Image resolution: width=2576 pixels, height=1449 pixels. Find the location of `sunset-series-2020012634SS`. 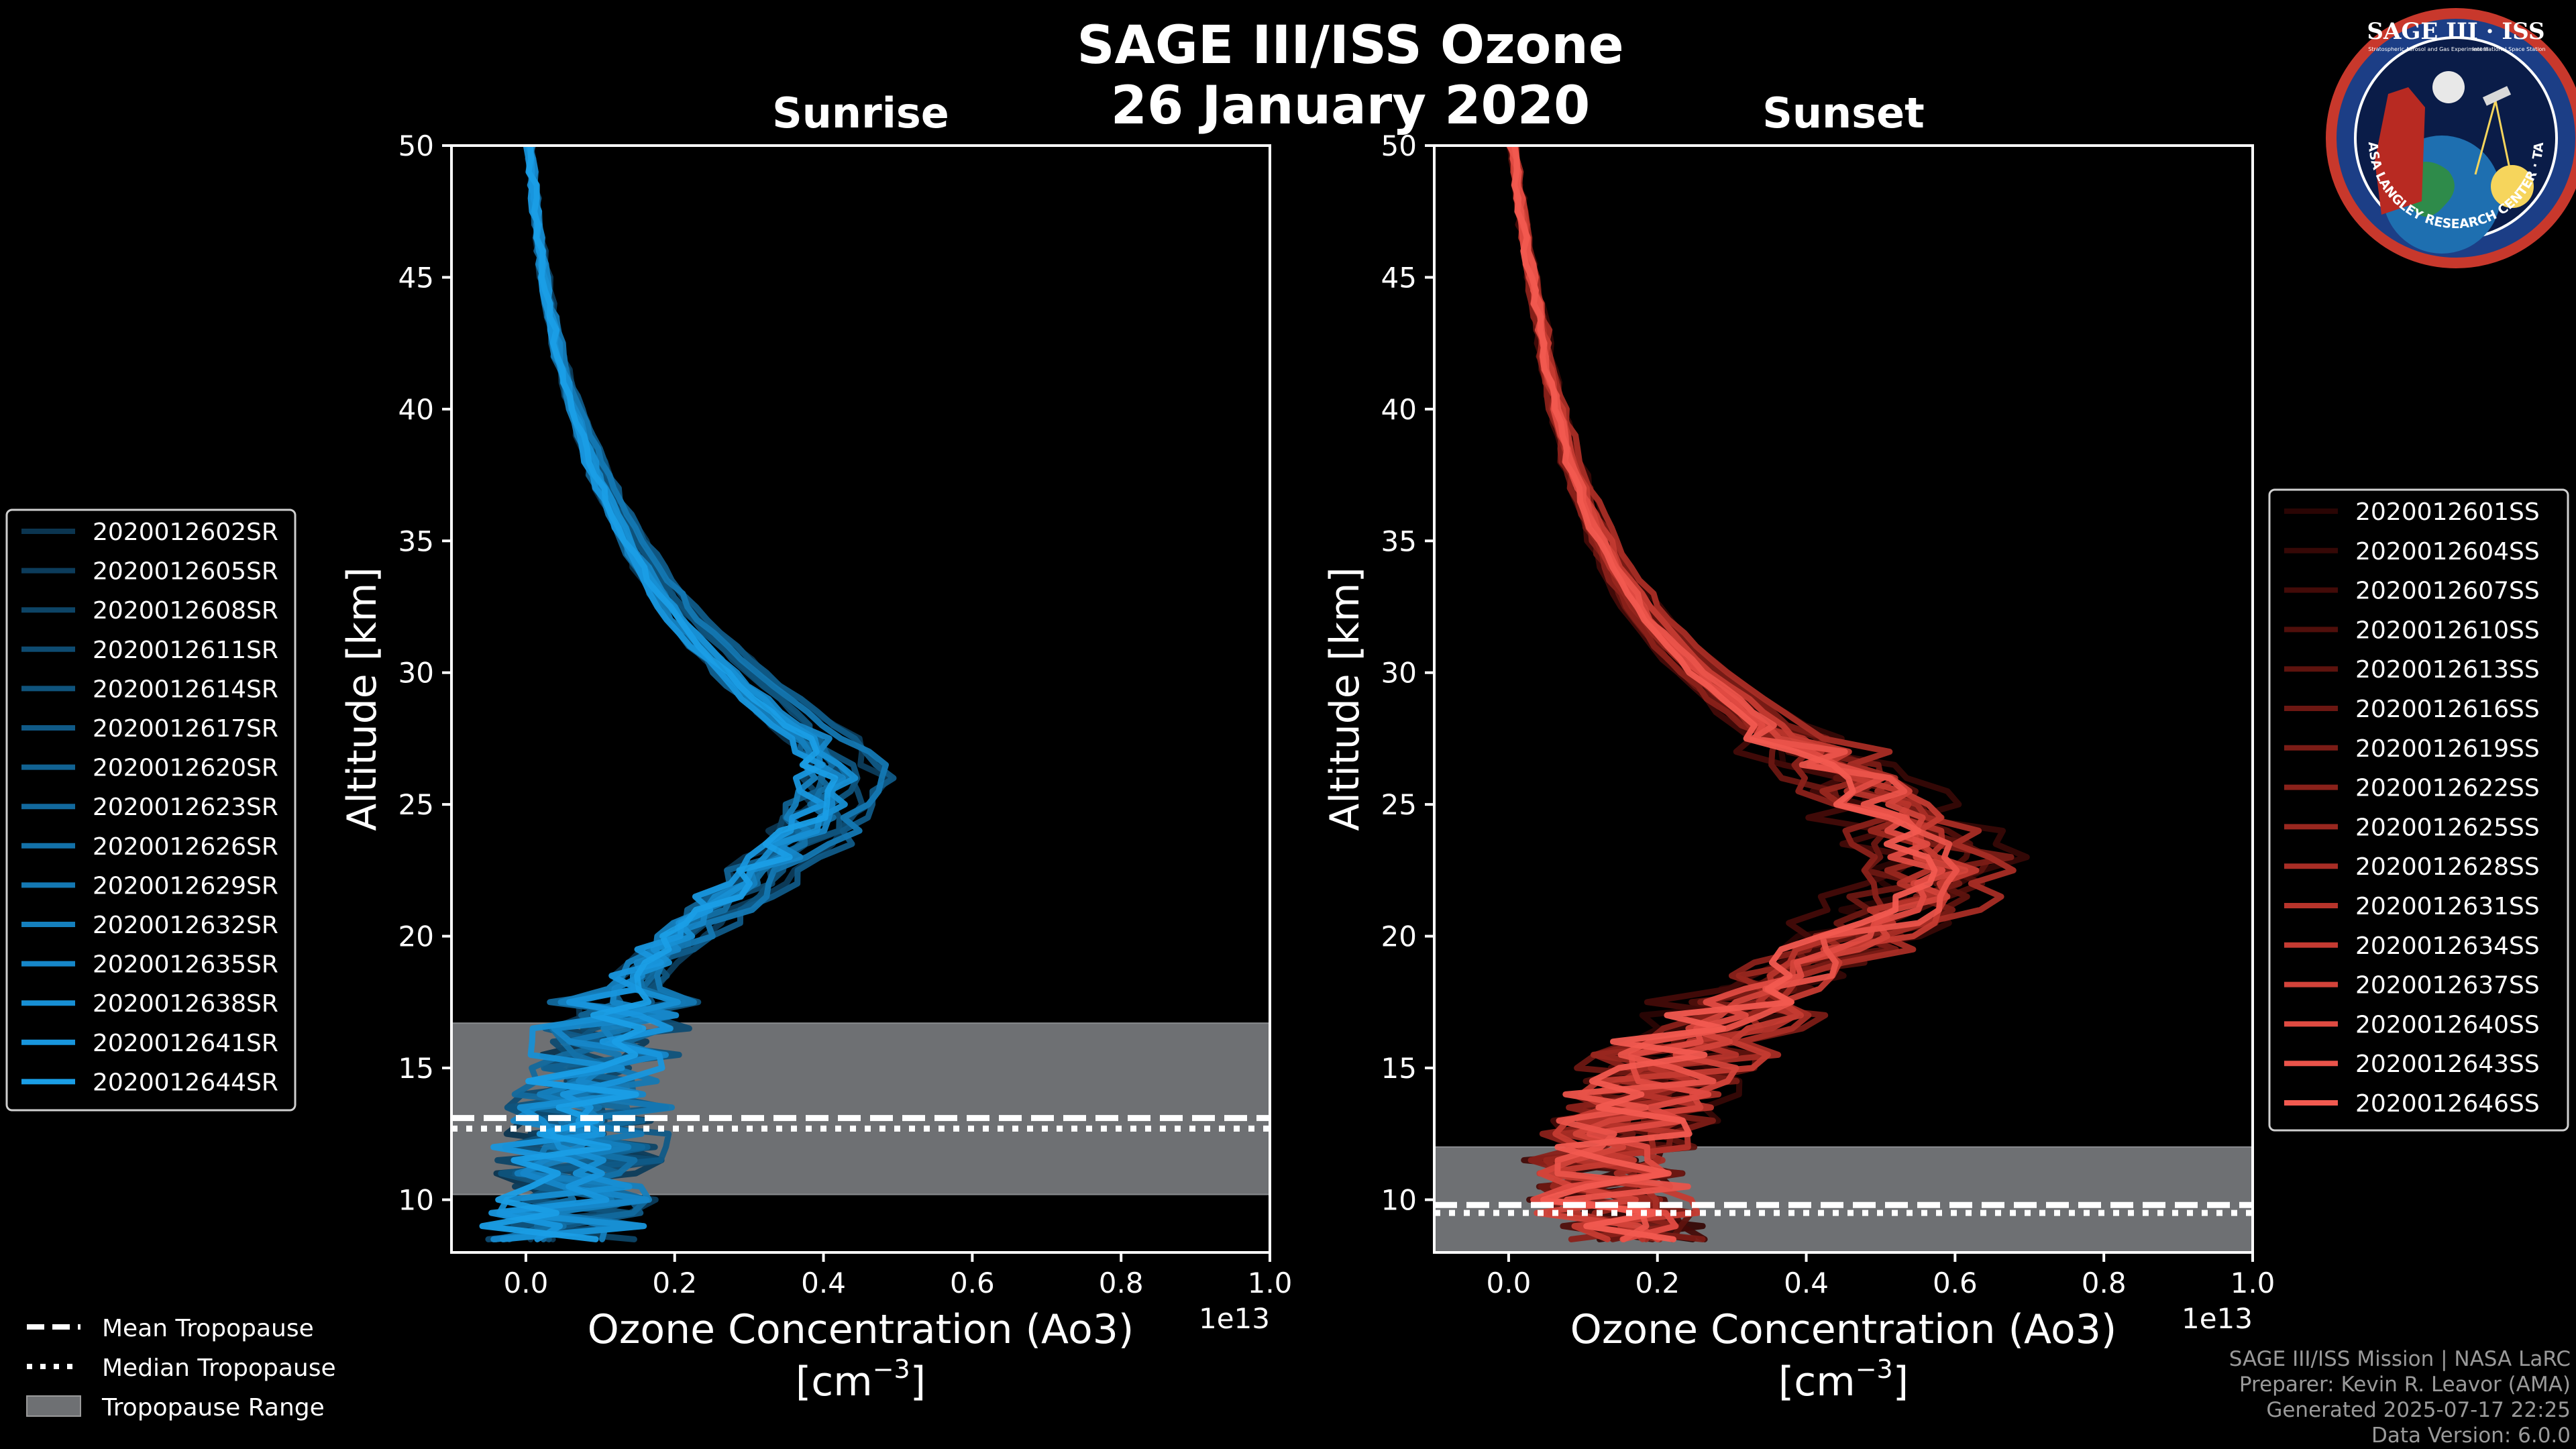

sunset-series-2020012634SS is located at coordinates (1743, 694).